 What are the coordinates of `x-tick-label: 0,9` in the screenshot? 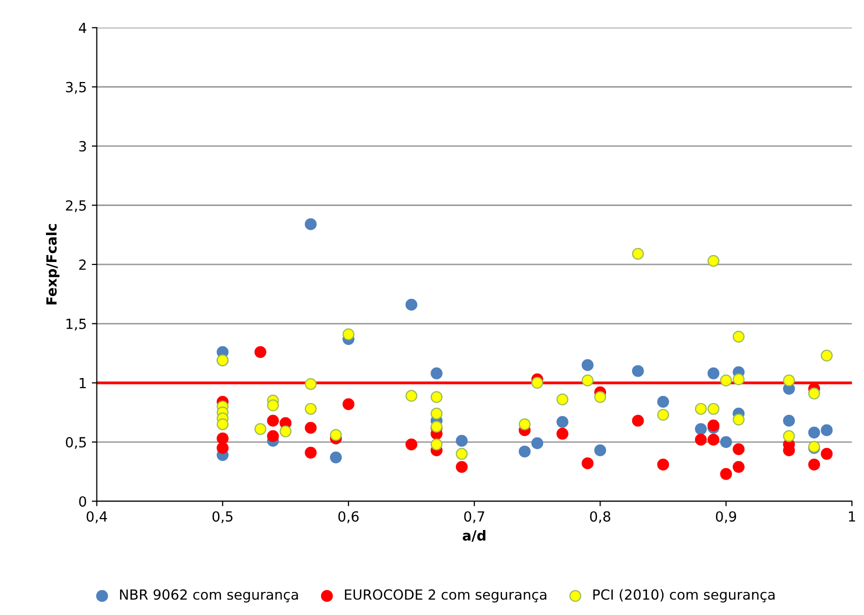 It's located at (726, 517).